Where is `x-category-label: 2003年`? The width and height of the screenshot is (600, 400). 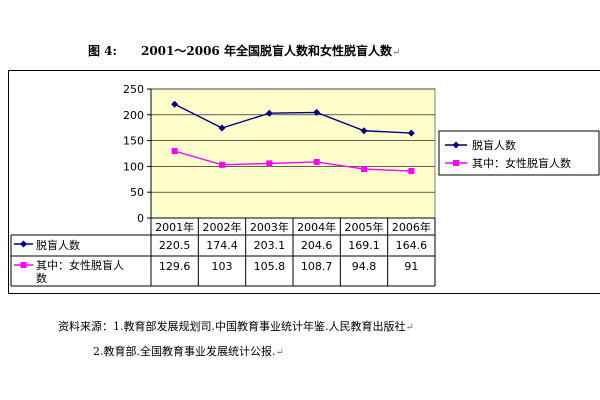
x-category-label: 2003年 is located at coordinates (269, 227).